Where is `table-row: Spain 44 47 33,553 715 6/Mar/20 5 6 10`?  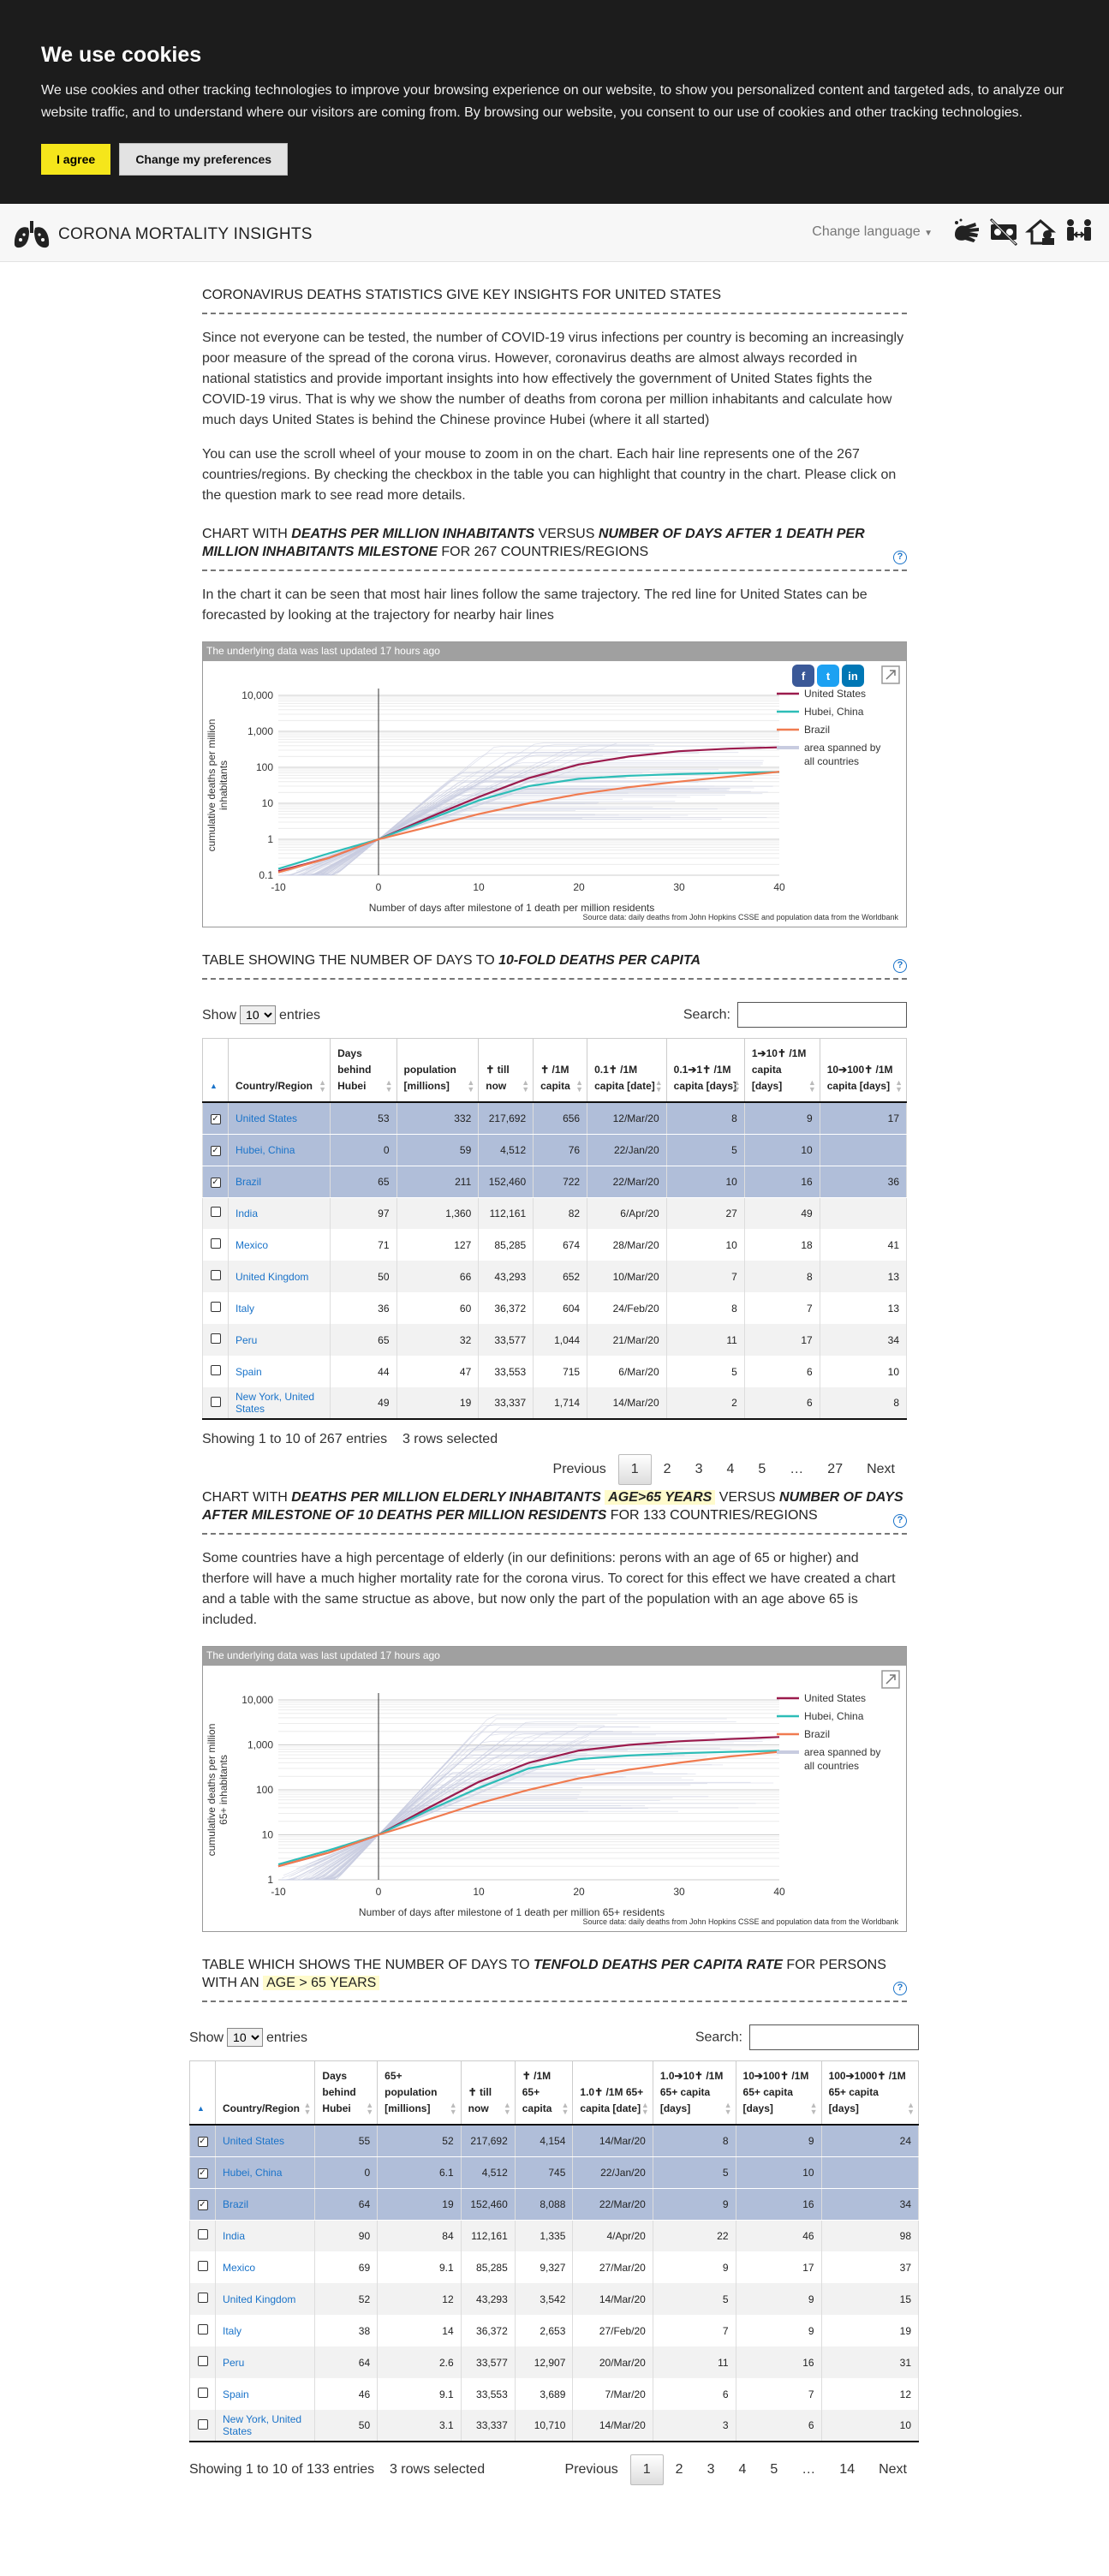
table-row: Spain 44 47 33,553 715 6/Mar/20 5 6 10 is located at coordinates (555, 1371).